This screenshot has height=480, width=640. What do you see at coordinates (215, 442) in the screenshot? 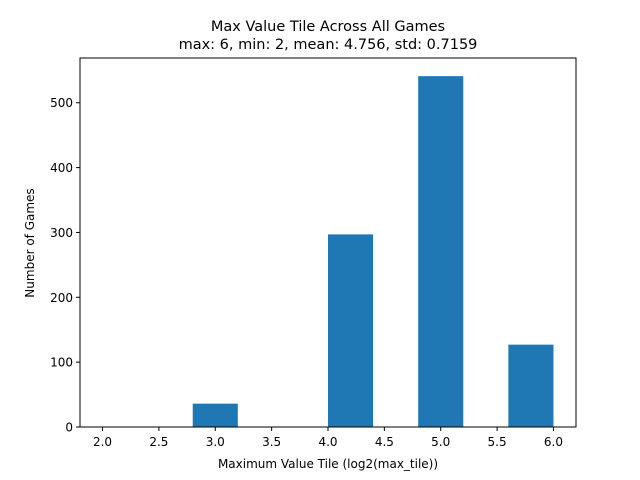
I see `x-tick-label-2: 3.0` at bounding box center [215, 442].